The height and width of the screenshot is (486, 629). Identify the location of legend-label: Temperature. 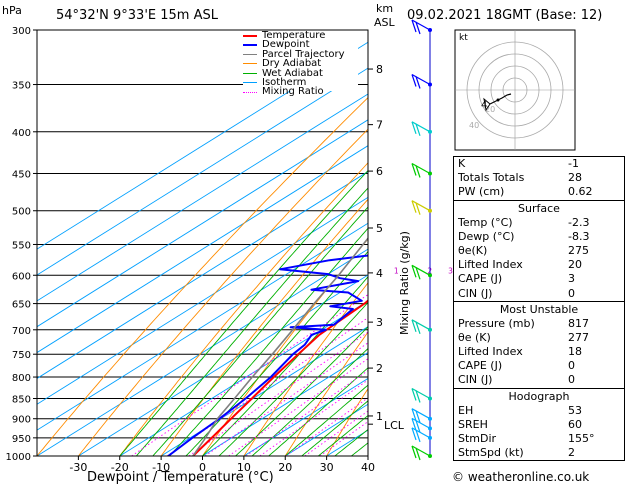
(294, 35).